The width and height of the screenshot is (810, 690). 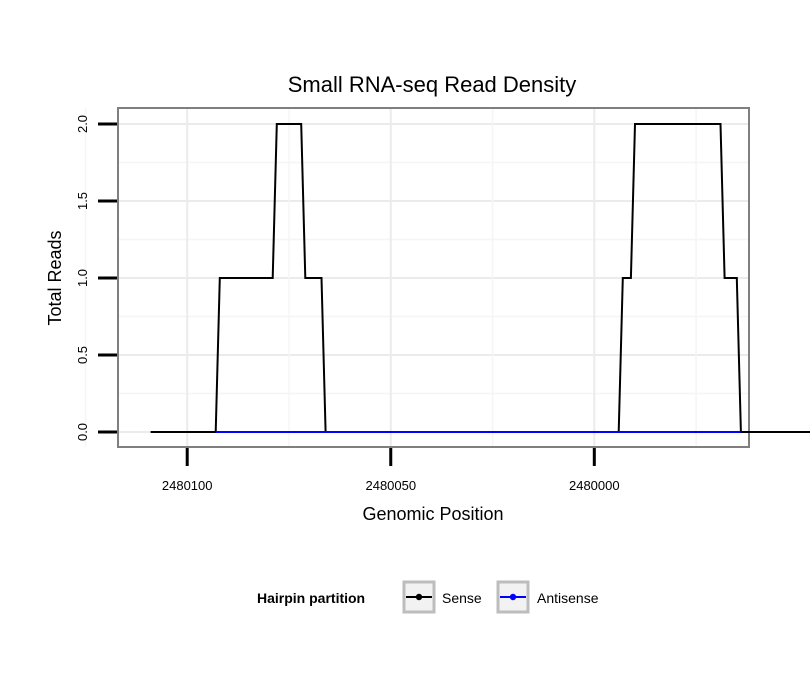 I want to click on y-tick-label: 0.0, so click(x=82, y=432).